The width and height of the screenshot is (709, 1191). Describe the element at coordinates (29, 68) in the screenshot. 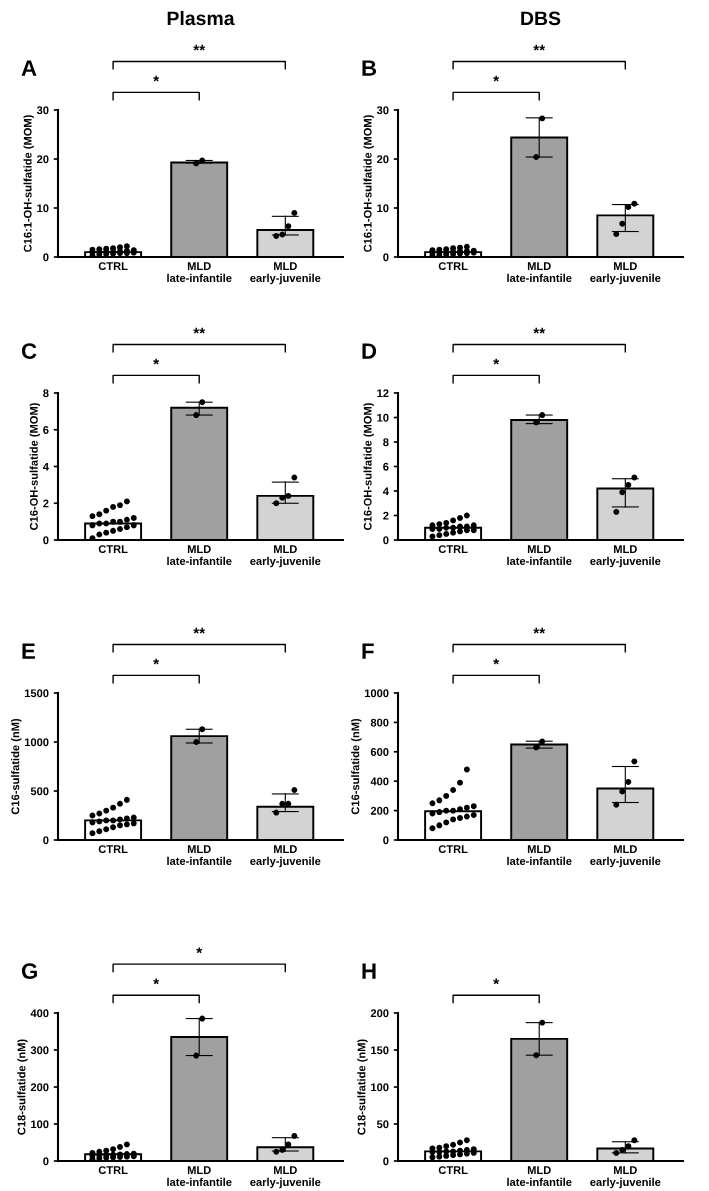

I see `chart-title: A` at that location.